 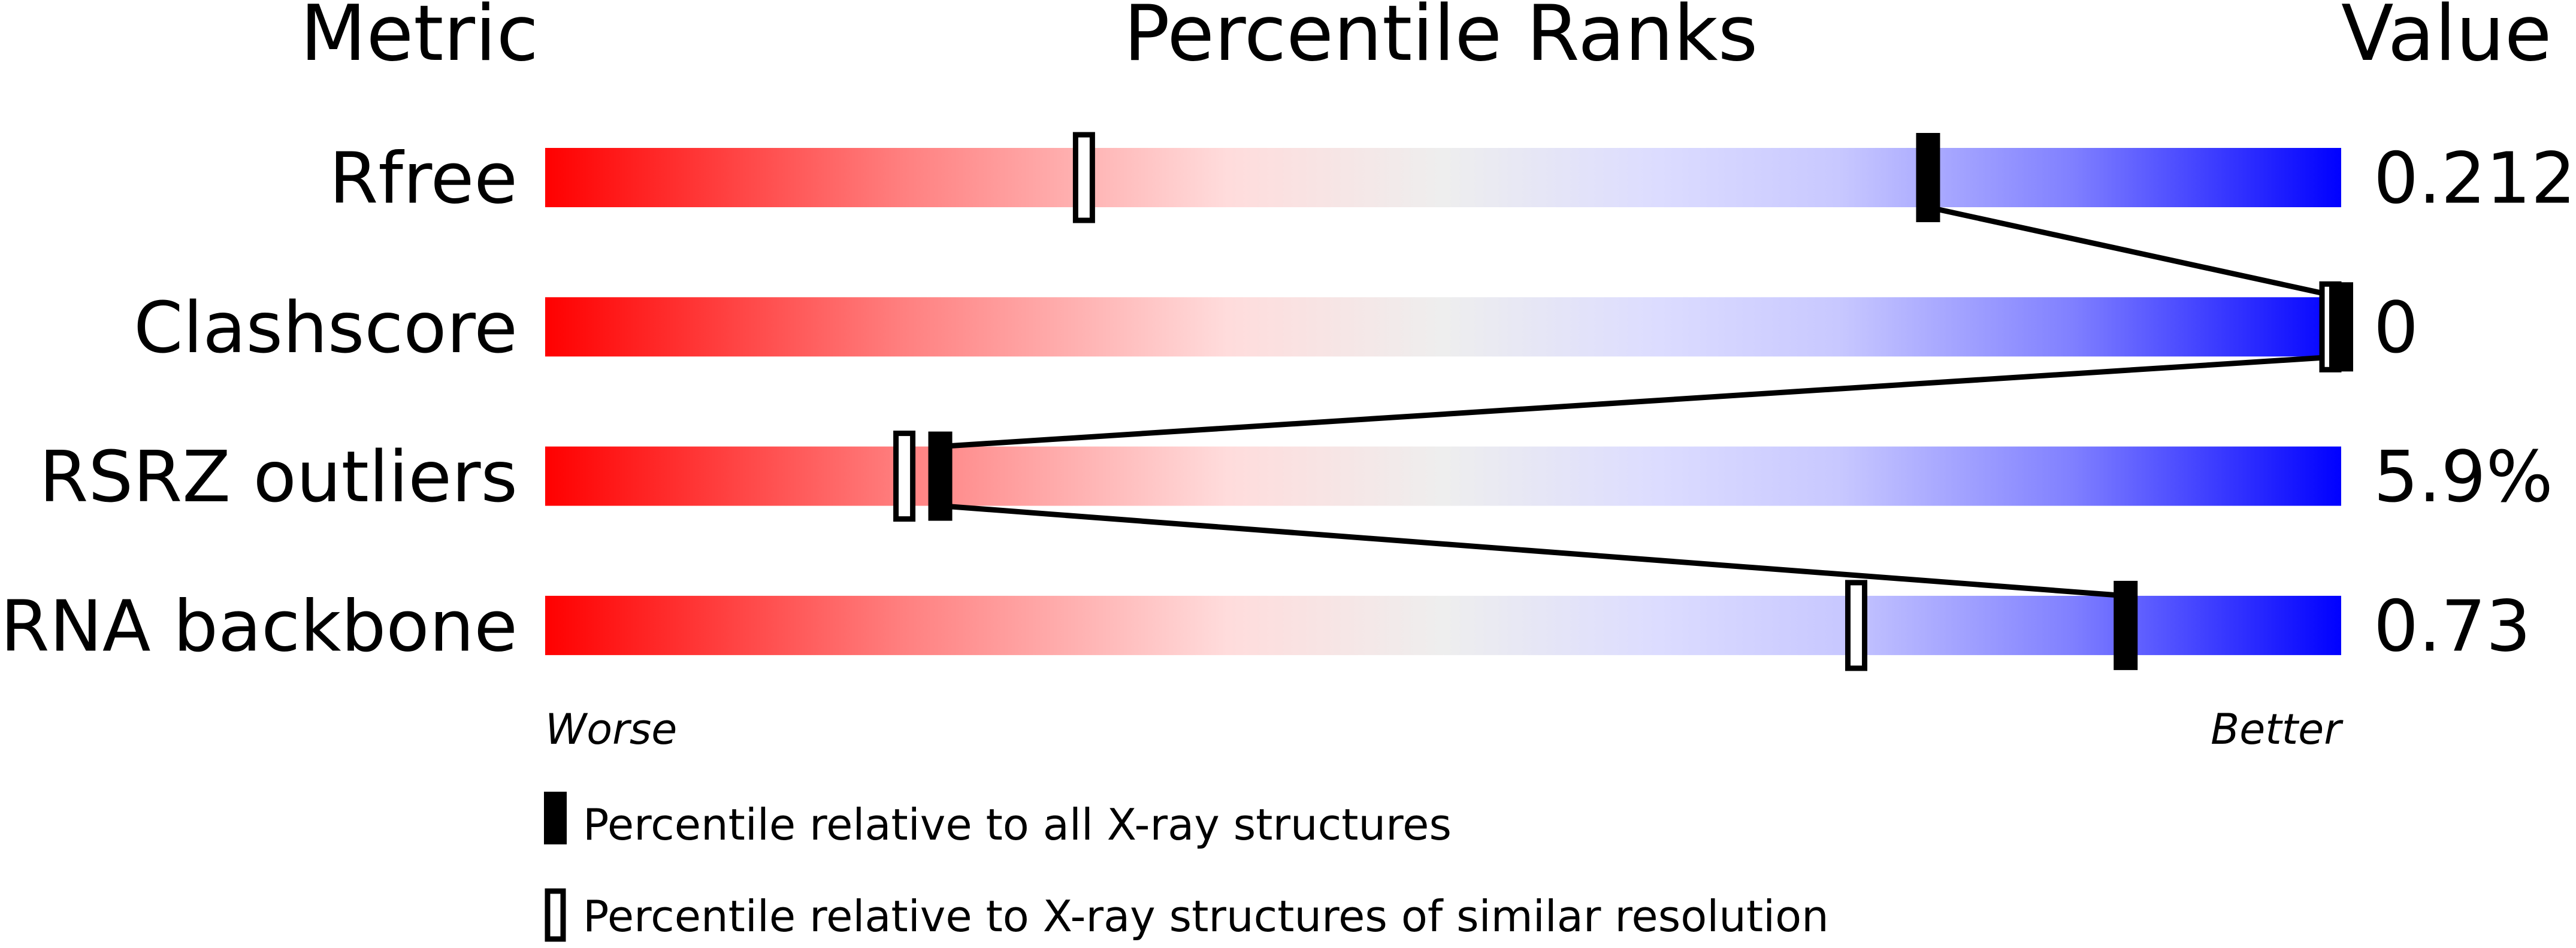 What do you see at coordinates (2277, 729) in the screenshot?
I see `better-label: Better` at bounding box center [2277, 729].